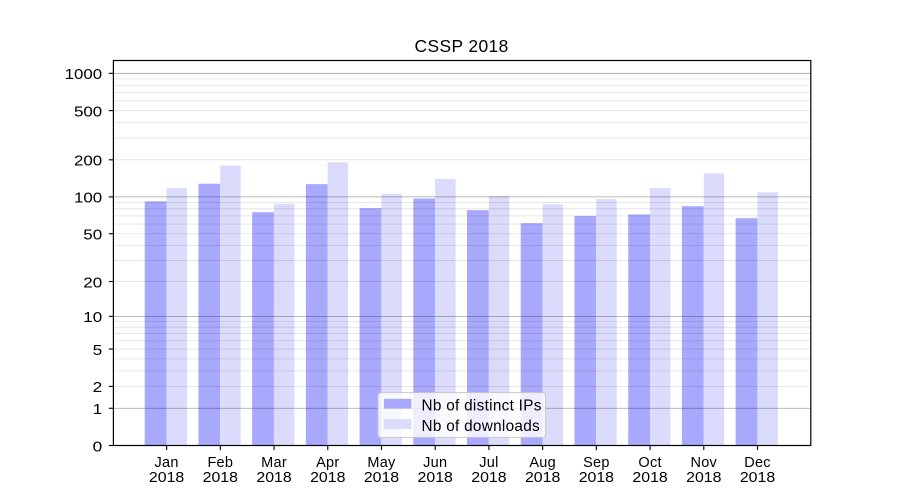 The width and height of the screenshot is (900, 500). What do you see at coordinates (596, 463) in the screenshot?
I see `svg-text: Sep` at bounding box center [596, 463].